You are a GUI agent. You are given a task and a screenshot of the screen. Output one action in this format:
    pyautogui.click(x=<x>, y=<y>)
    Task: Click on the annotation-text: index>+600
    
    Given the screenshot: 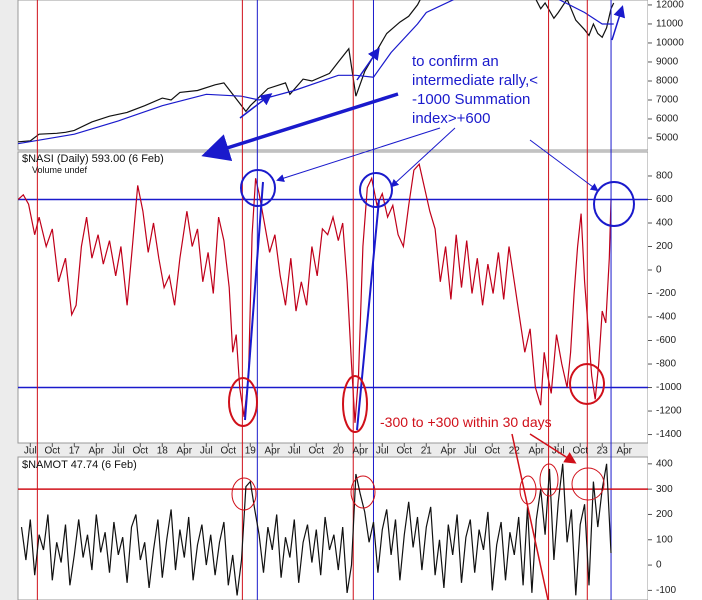 What is the action you would take?
    pyautogui.click(x=451, y=118)
    